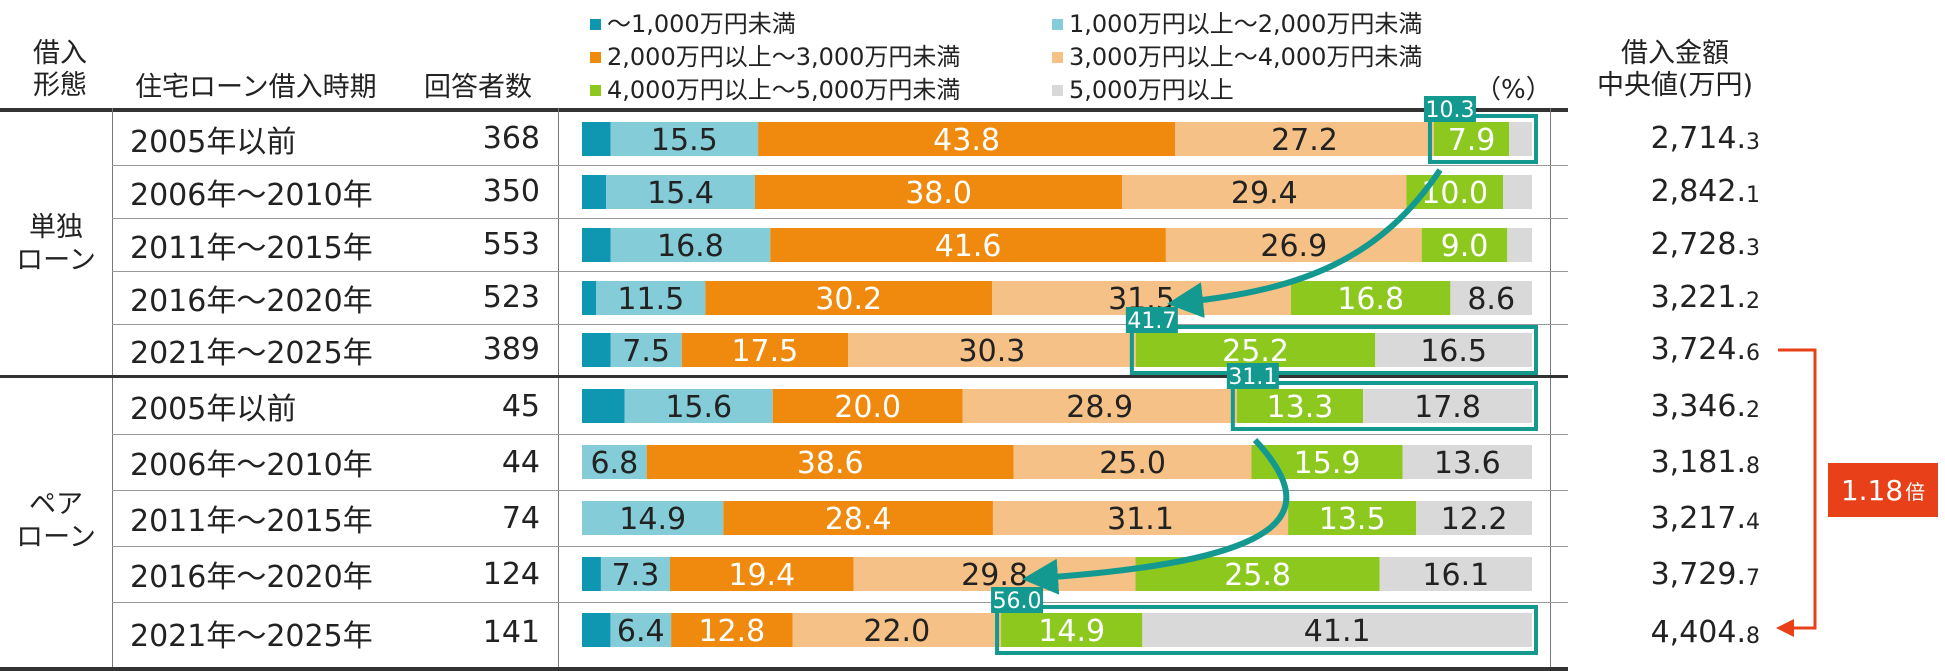  Describe the element at coordinates (520, 406) in the screenshot. I see `respondents-cell: 45` at that location.